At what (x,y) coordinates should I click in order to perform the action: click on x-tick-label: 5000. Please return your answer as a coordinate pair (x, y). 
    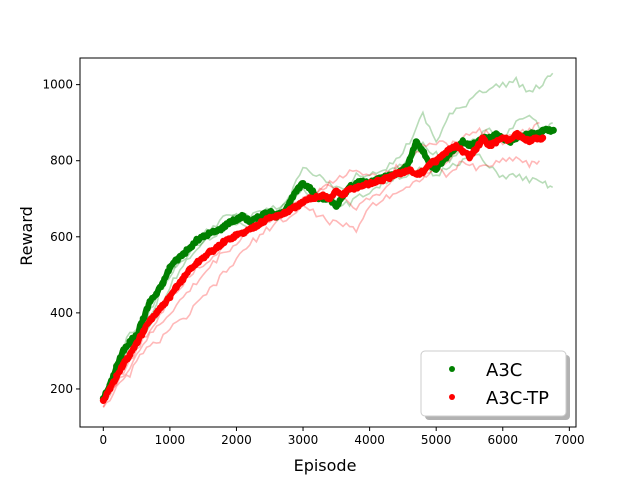
    Looking at the image, I should click on (436, 440).